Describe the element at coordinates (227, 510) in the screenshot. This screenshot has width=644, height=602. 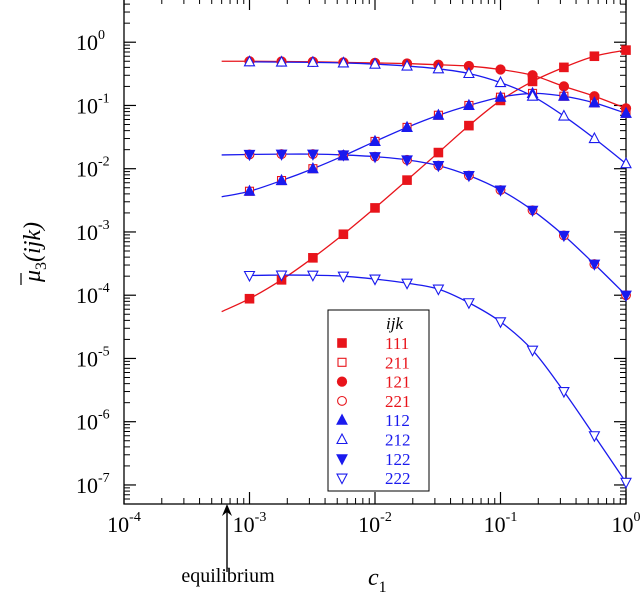
I see `equilibrium-arrow-head-icon` at that location.